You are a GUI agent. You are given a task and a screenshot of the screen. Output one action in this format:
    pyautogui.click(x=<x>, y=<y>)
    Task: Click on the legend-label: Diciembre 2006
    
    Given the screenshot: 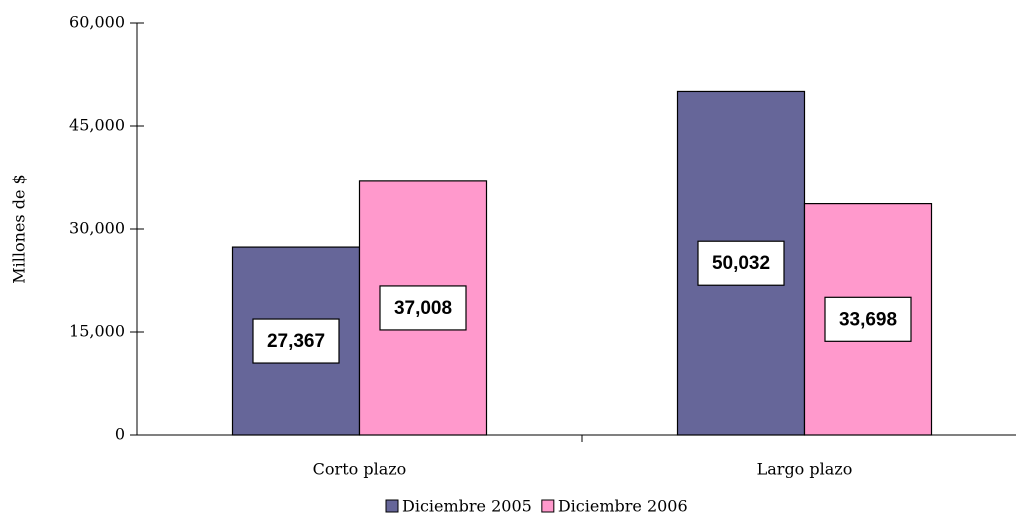 What is the action you would take?
    pyautogui.click(x=623, y=506)
    